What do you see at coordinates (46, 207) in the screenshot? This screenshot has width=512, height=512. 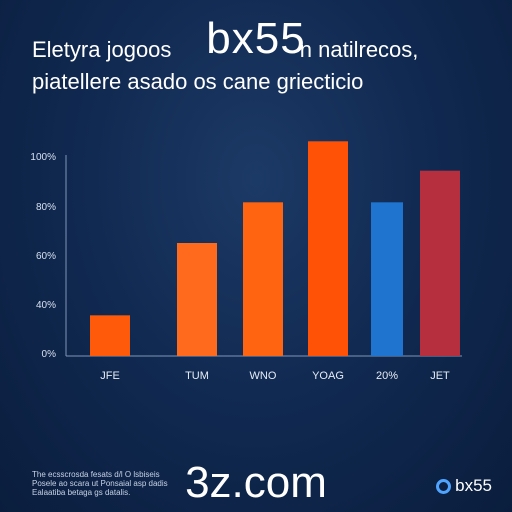 I see `y-tick-label: 80%` at bounding box center [46, 207].